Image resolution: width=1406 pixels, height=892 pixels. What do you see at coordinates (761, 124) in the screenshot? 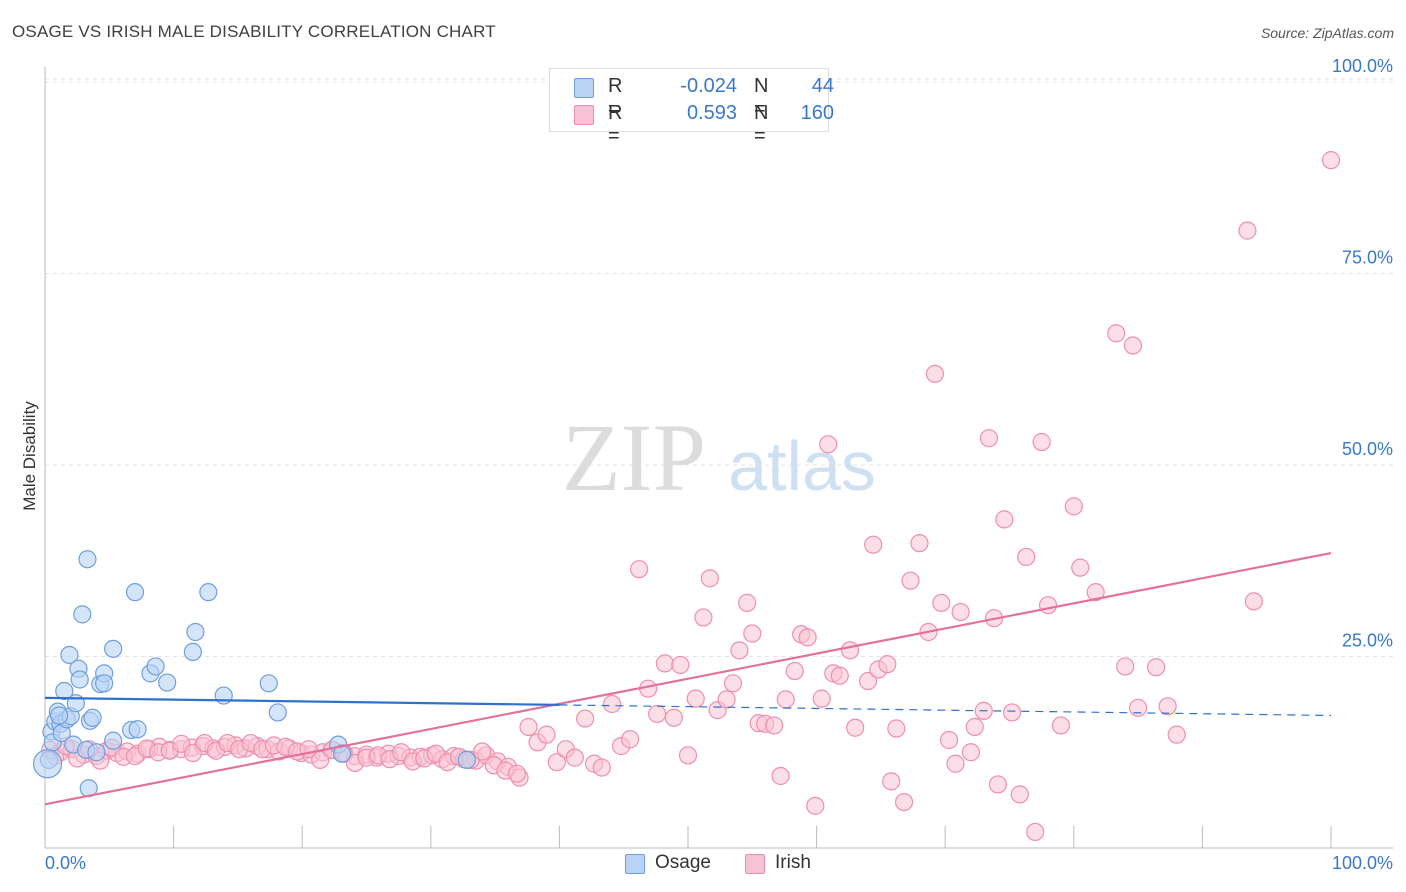
I see `irish-n-label: N =` at bounding box center [761, 124].